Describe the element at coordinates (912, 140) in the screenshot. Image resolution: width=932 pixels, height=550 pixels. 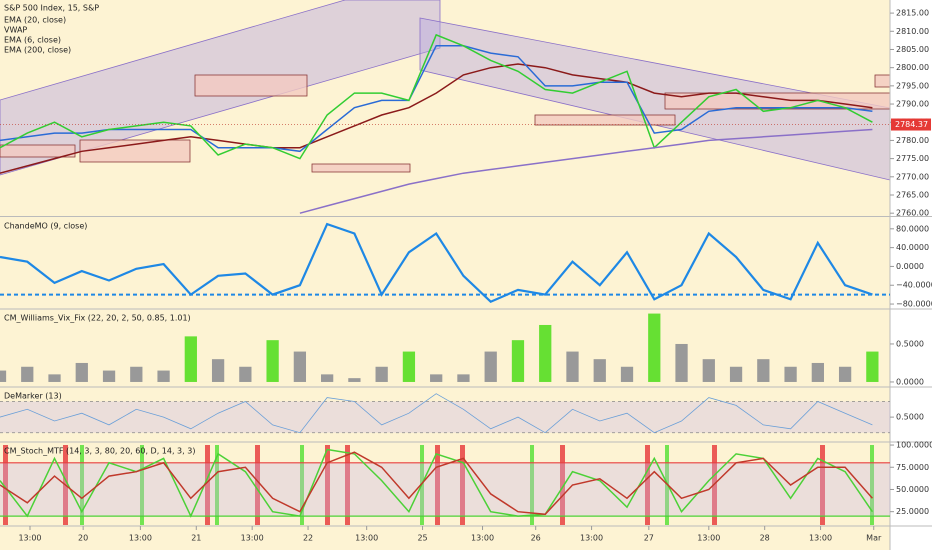
I see `y-tick-label: 2780.00` at that location.